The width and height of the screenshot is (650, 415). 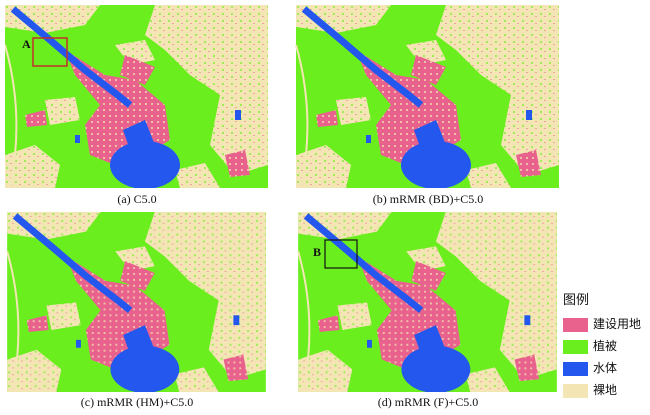 What do you see at coordinates (136, 199) in the screenshot?
I see `caption: (a) C5.0` at bounding box center [136, 199].